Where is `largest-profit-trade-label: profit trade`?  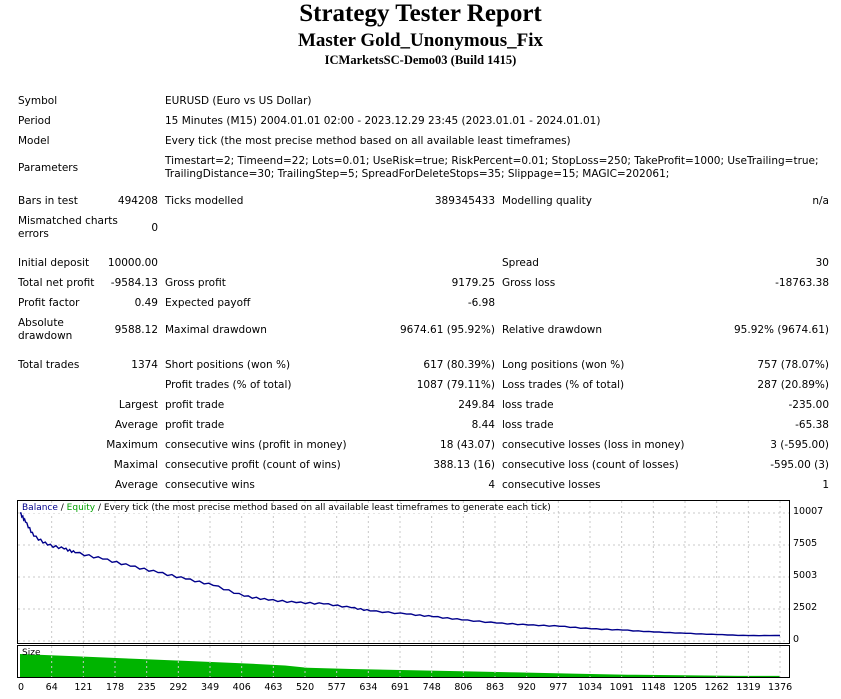
largest-profit-trade-label: profit trade is located at coordinates (195, 405).